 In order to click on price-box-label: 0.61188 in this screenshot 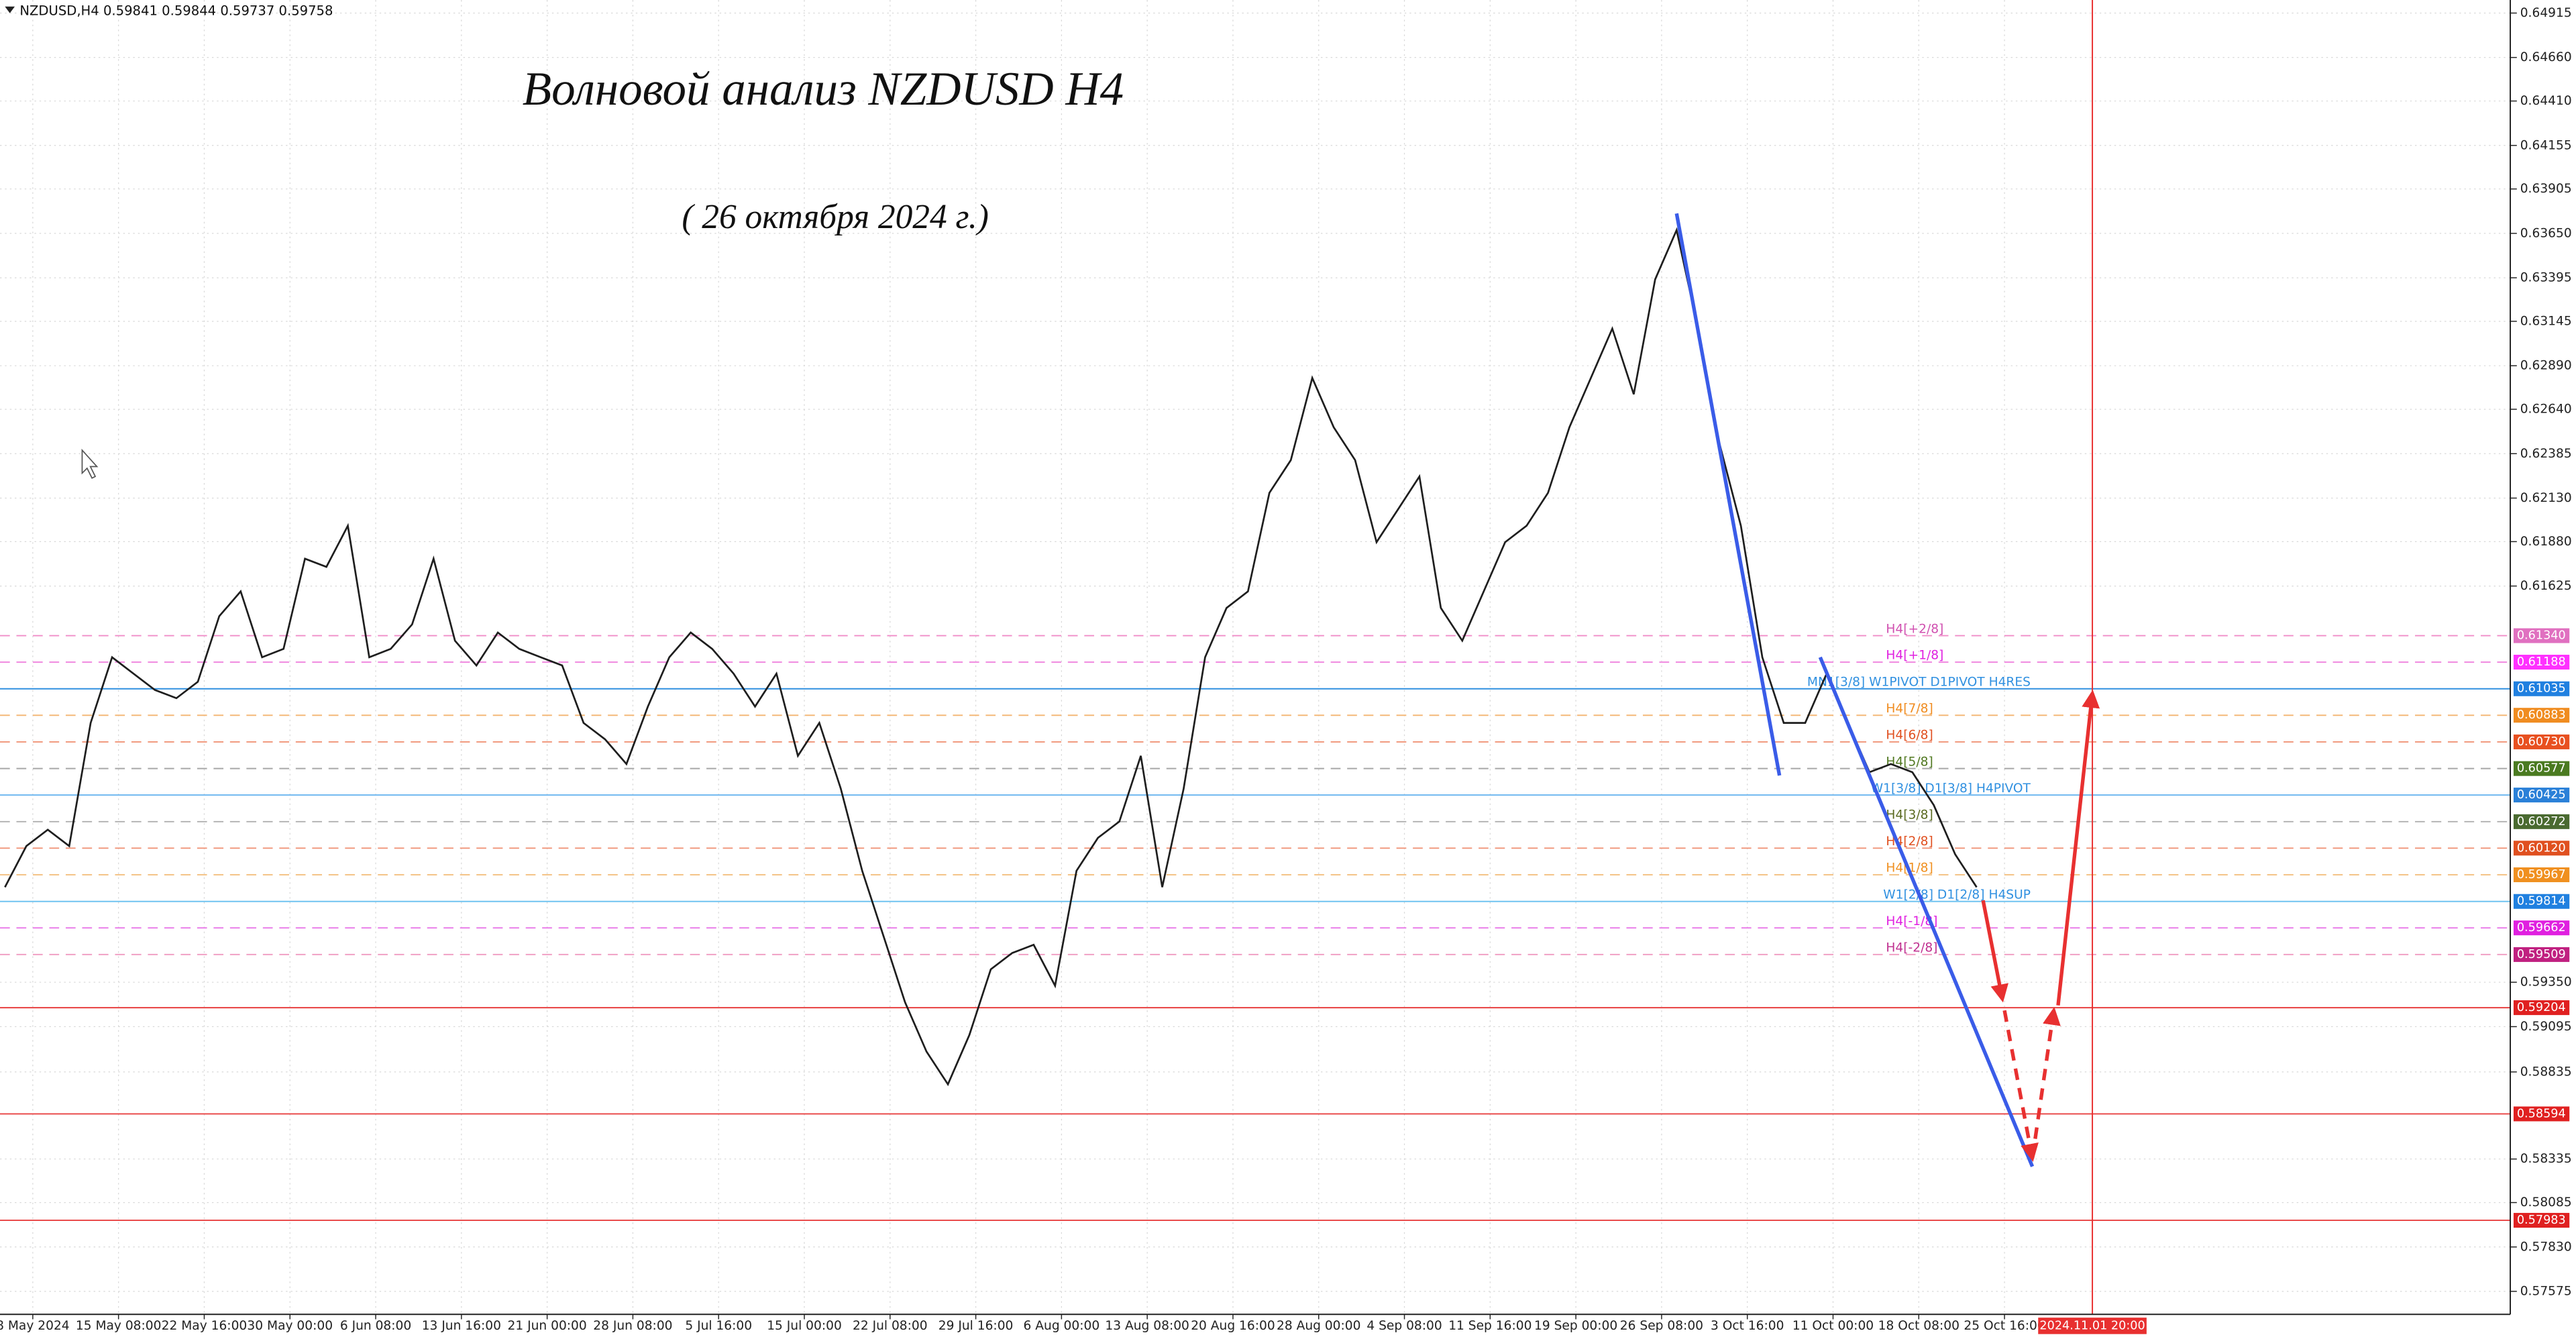, I will do `click(2541, 662)`.